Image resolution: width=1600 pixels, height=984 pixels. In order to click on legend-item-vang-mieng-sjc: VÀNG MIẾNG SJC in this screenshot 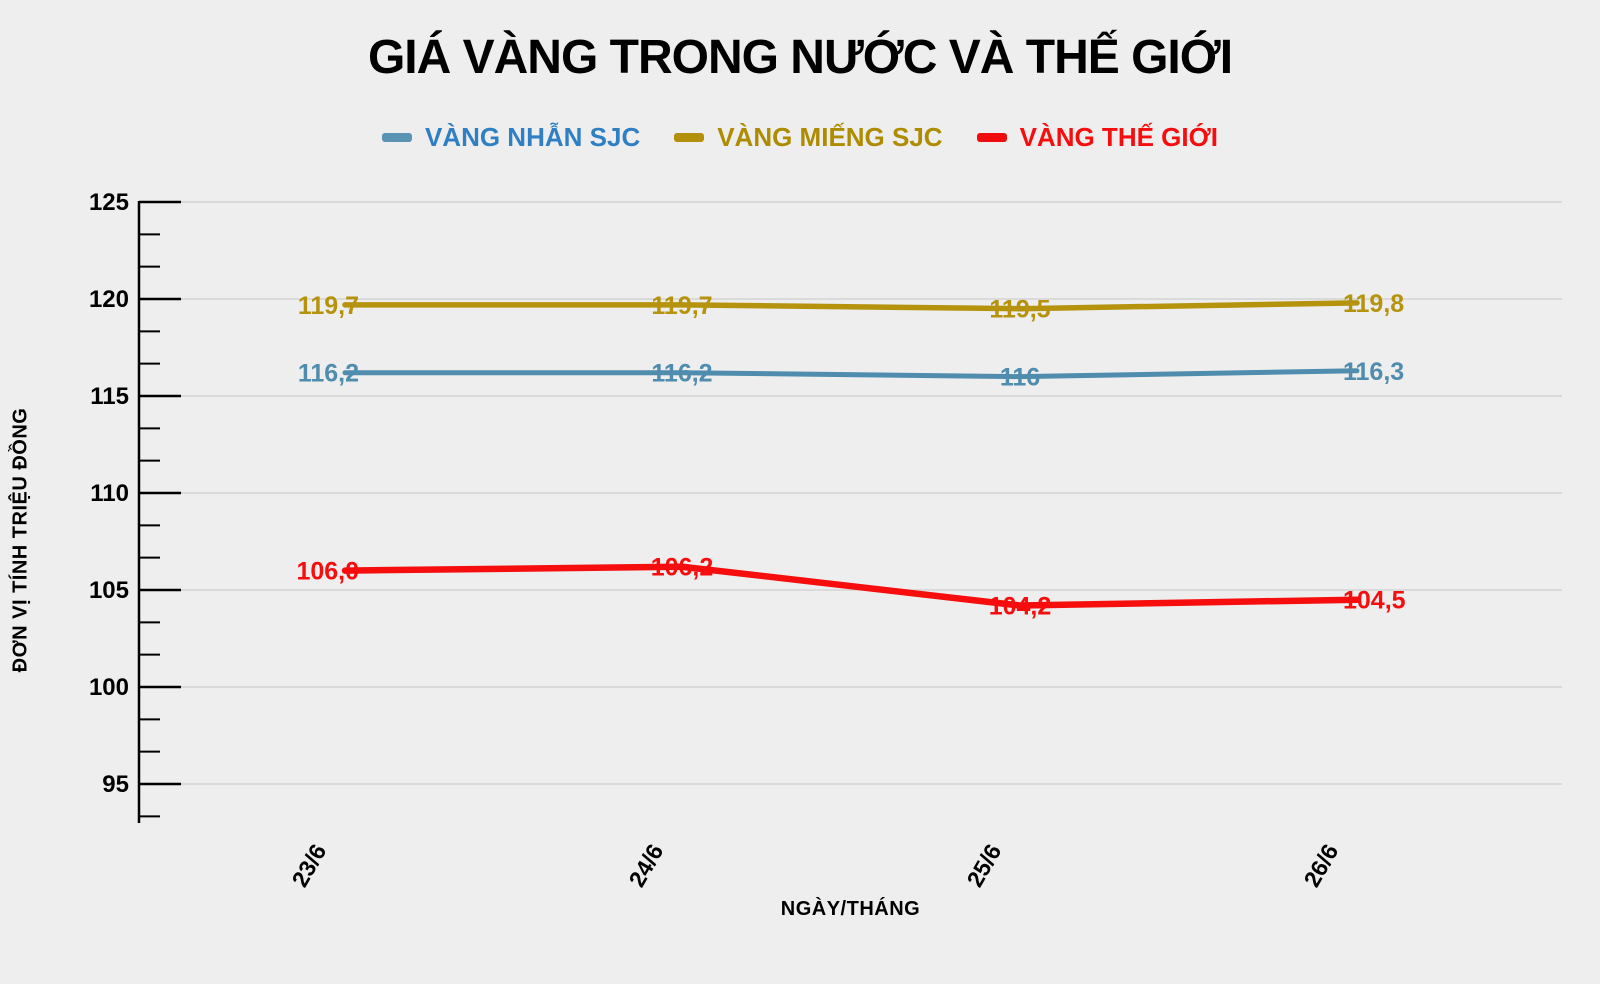, I will do `click(808, 137)`.